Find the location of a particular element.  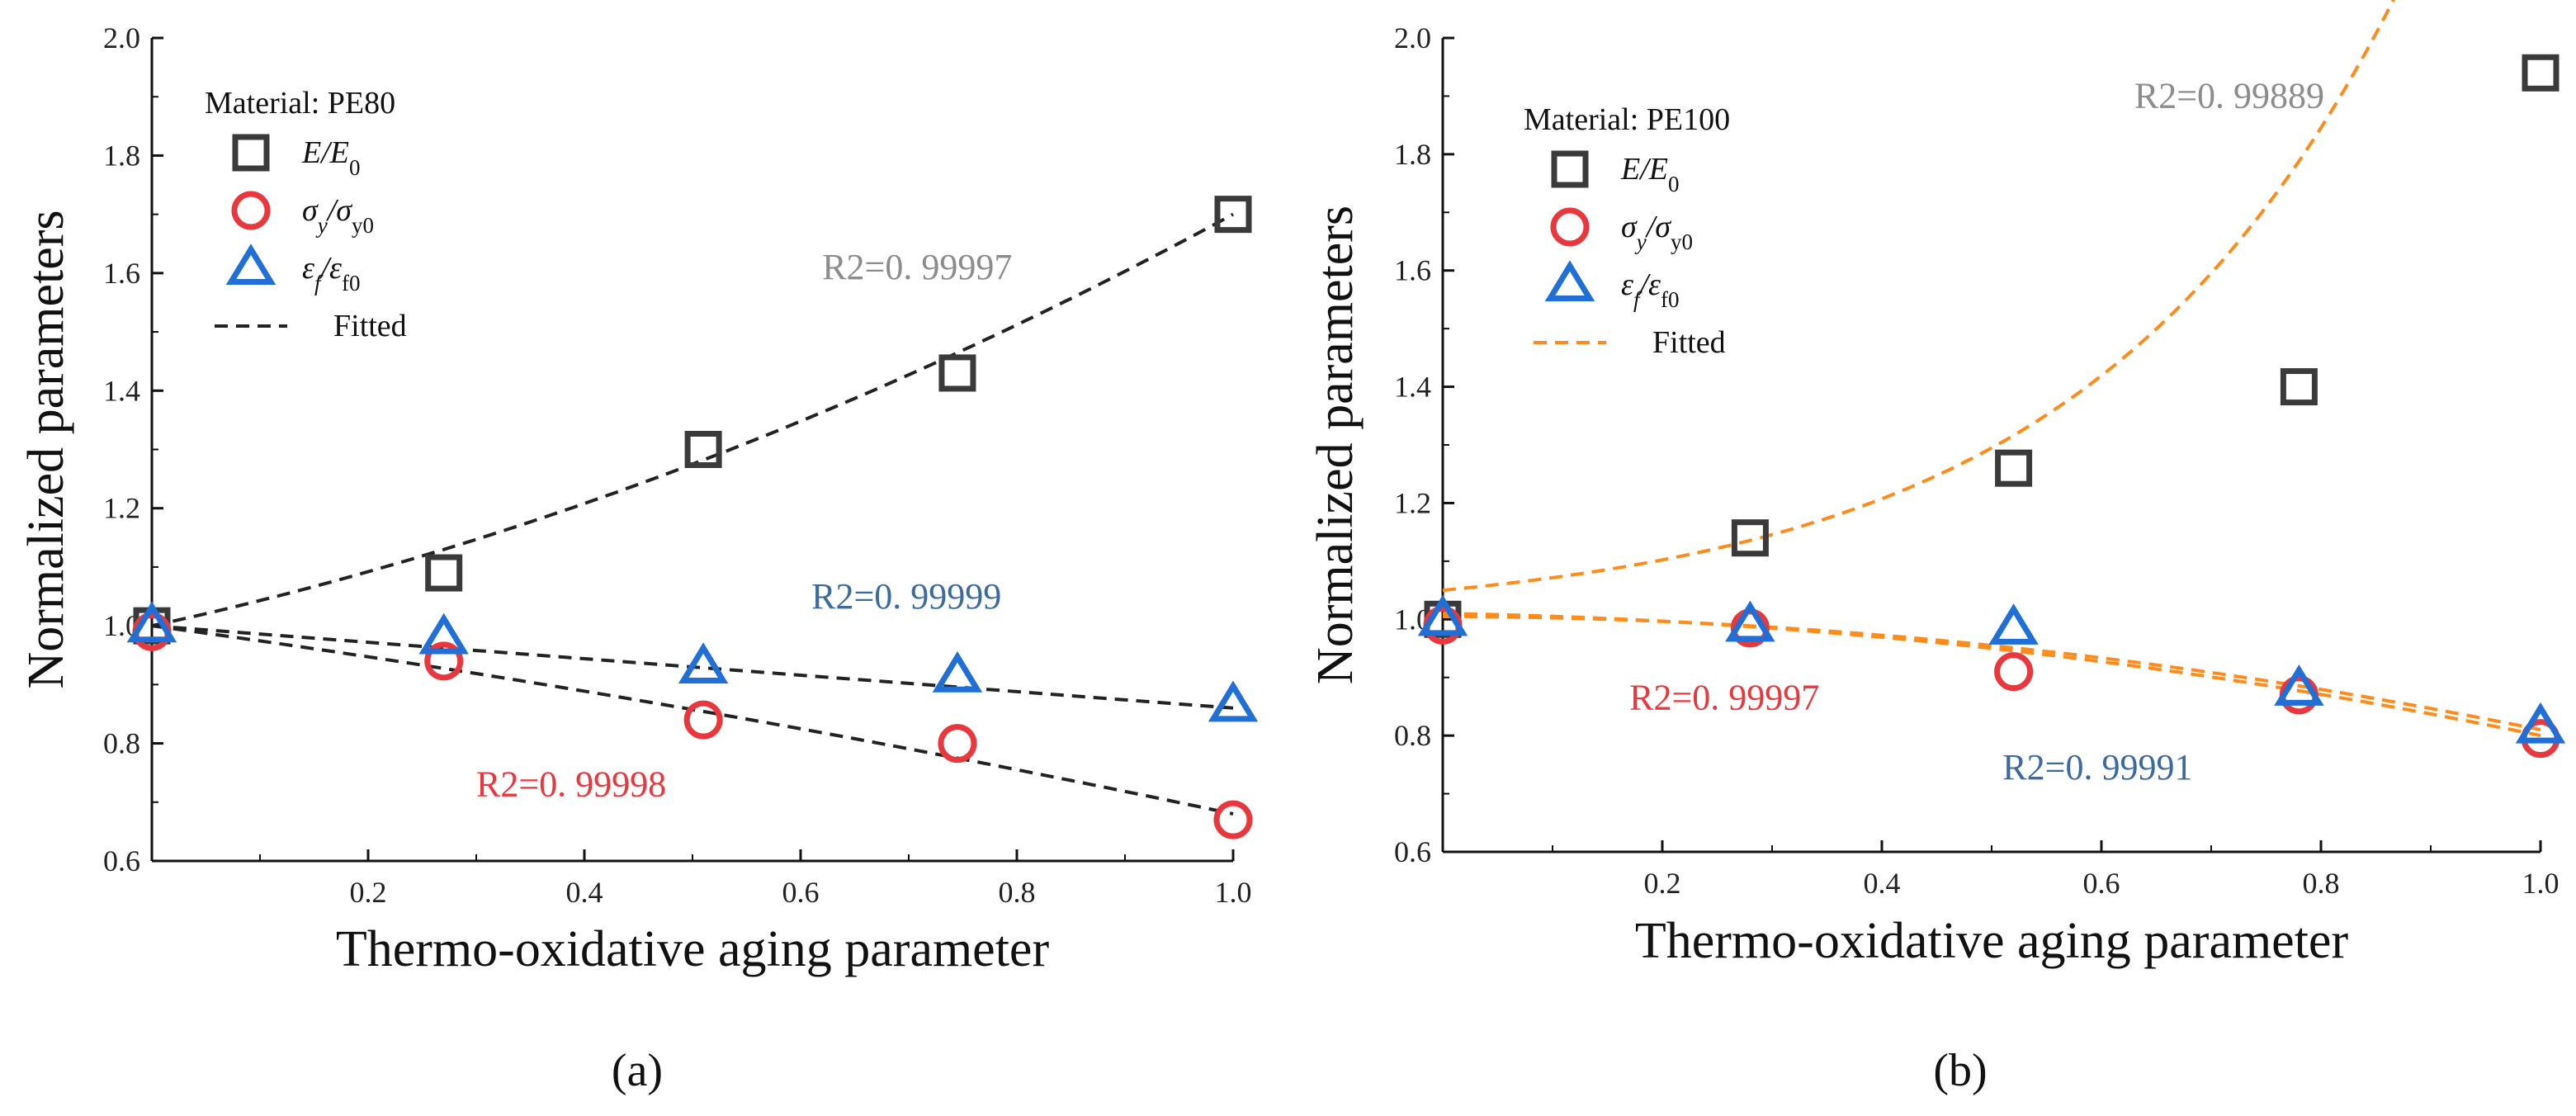

legend-title: Material: PE80 is located at coordinates (300, 104).